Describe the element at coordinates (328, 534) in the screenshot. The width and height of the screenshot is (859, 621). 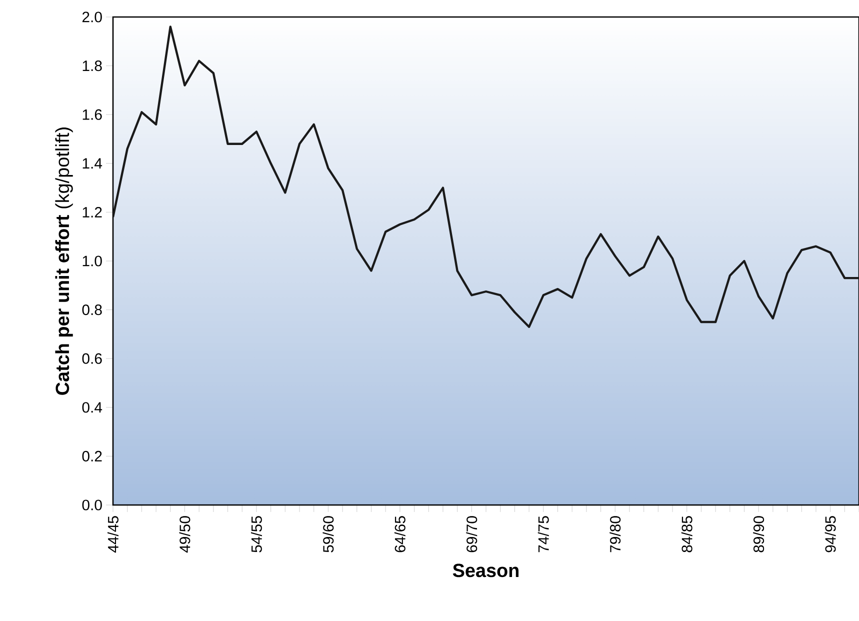
I see `x-tick-label: 59/60` at that location.